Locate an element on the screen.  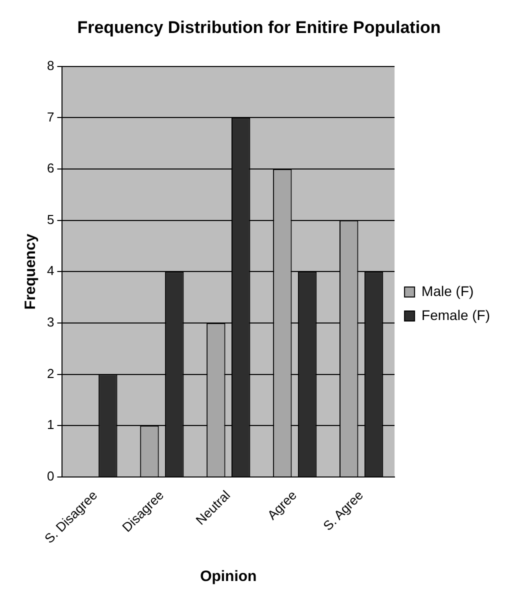
y-axis-title: Frequency is located at coordinates (31, 271).